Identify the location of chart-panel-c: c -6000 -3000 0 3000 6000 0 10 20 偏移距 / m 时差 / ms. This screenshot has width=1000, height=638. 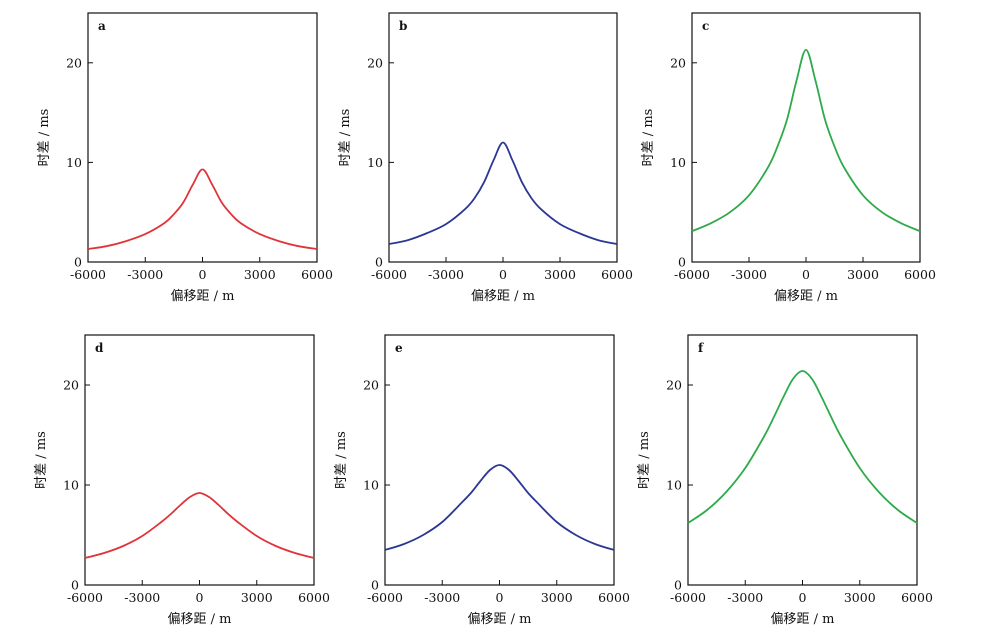
(788, 158).